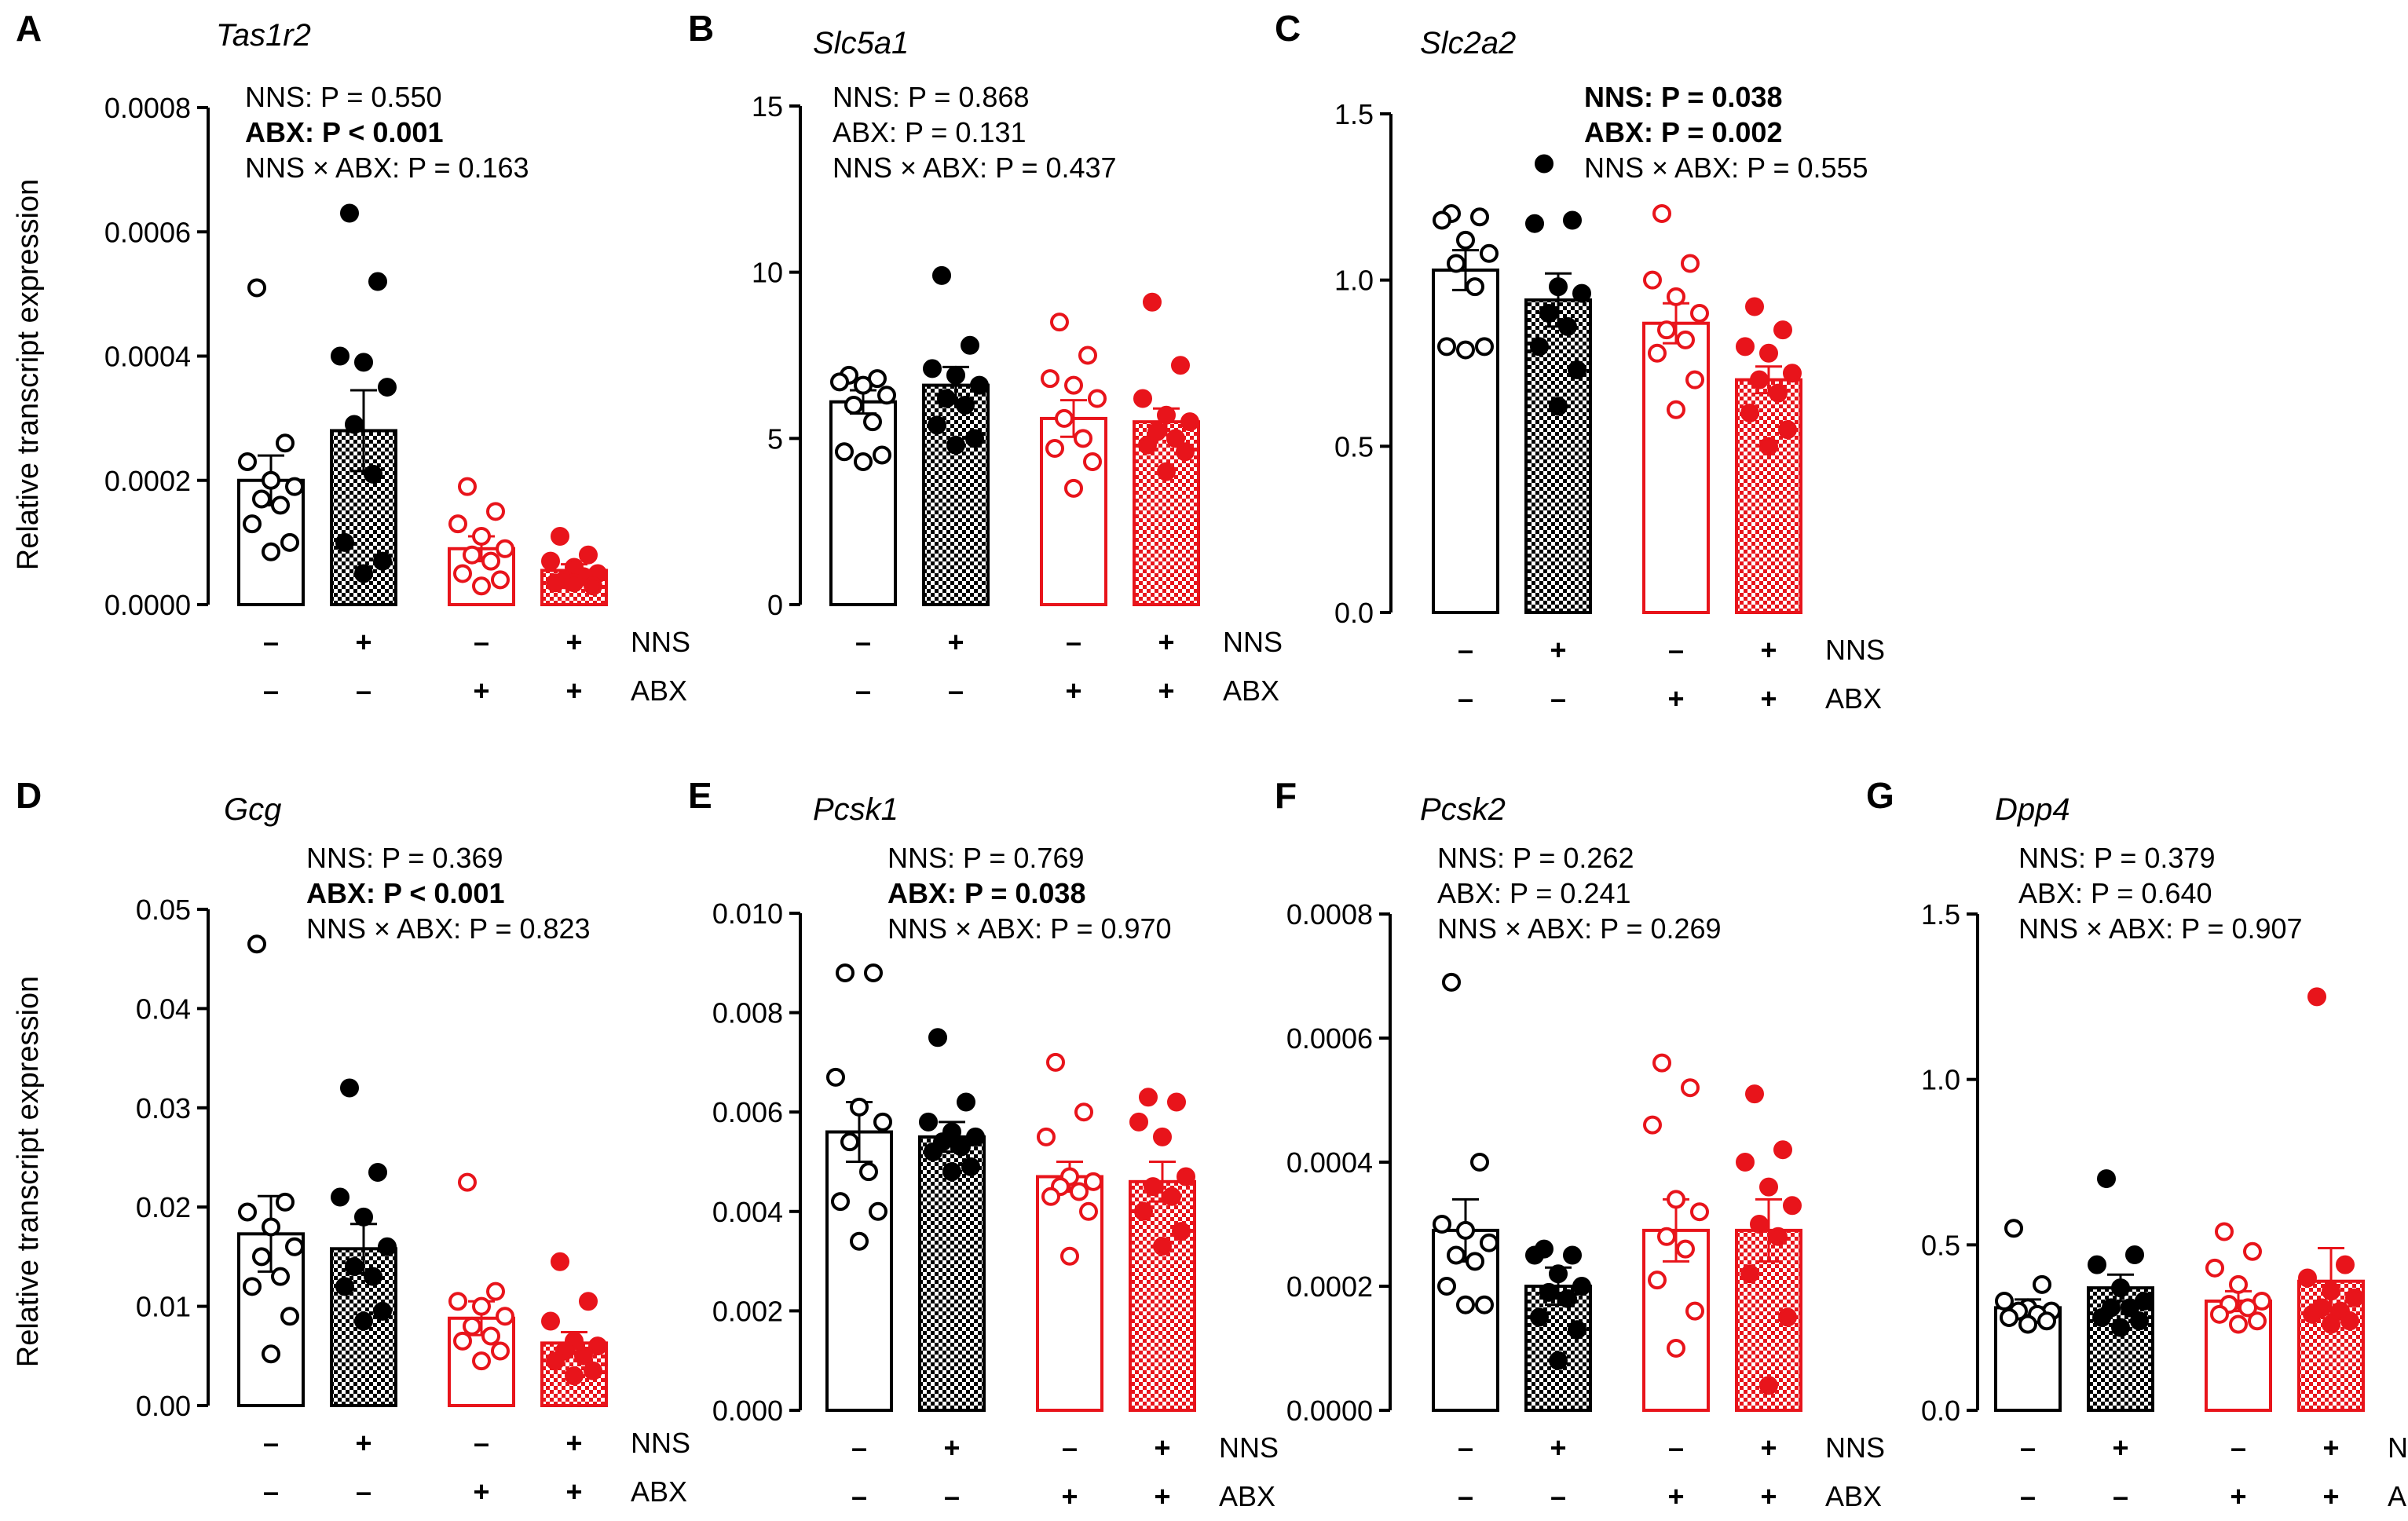 Image resolution: width=2408 pixels, height=1521 pixels. What do you see at coordinates (775, 605) in the screenshot?
I see `y-tick-label: 0` at bounding box center [775, 605].